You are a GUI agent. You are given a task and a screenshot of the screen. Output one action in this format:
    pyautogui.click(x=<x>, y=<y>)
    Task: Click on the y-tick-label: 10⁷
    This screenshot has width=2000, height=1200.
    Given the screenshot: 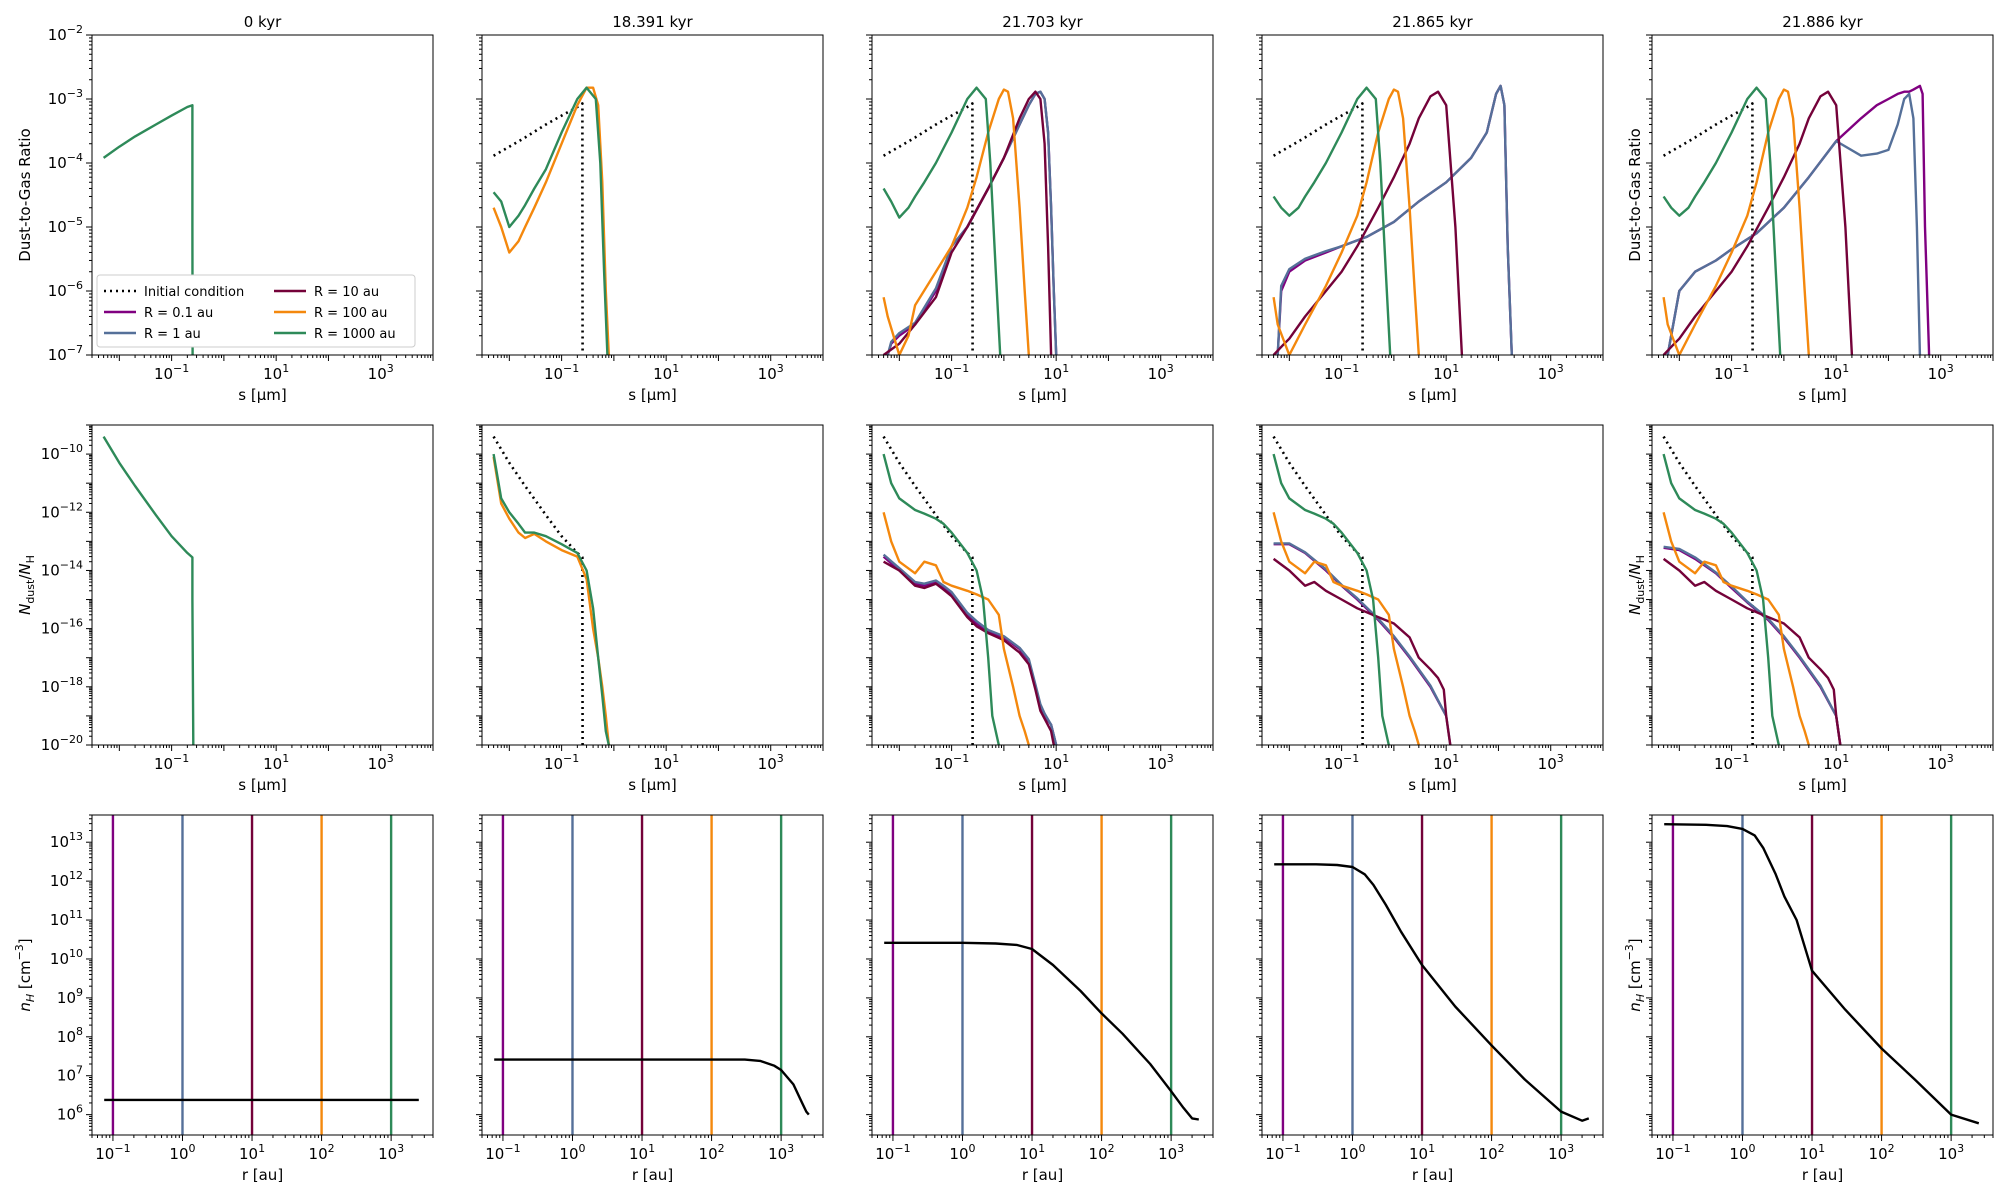 What is the action you would take?
    pyautogui.click(x=70, y=1074)
    